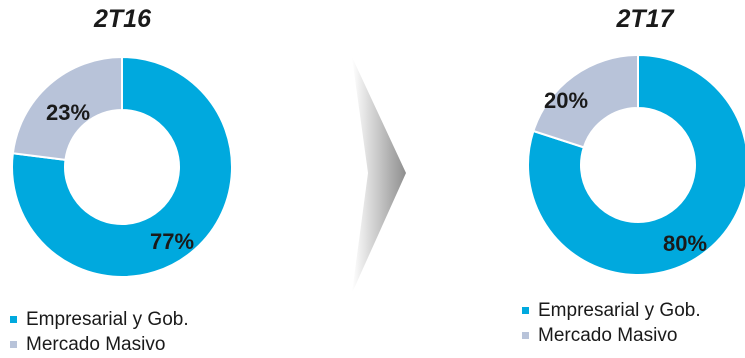 Image resolution: width=745 pixels, height=358 pixels. Describe the element at coordinates (566, 100) in the screenshot. I see `data-label-mass-market: 20%` at that location.